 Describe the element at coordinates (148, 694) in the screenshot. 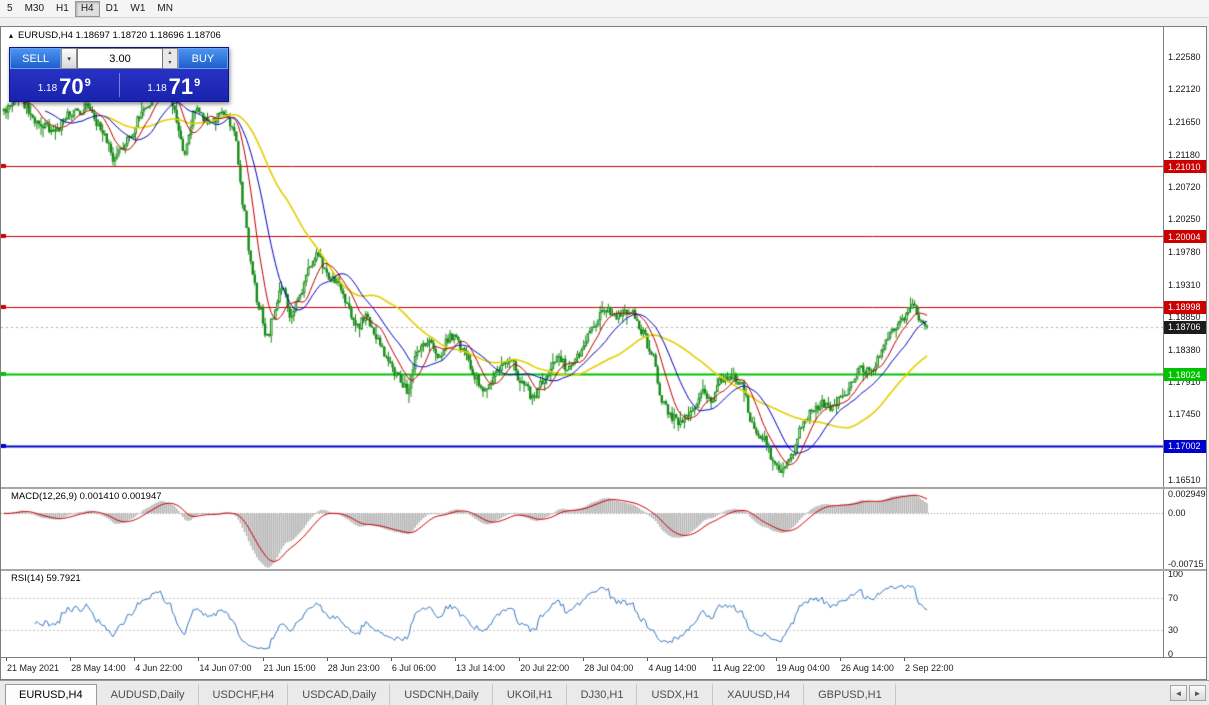

I see `tab-audusd-daily: AUDUSD,Daily` at that location.